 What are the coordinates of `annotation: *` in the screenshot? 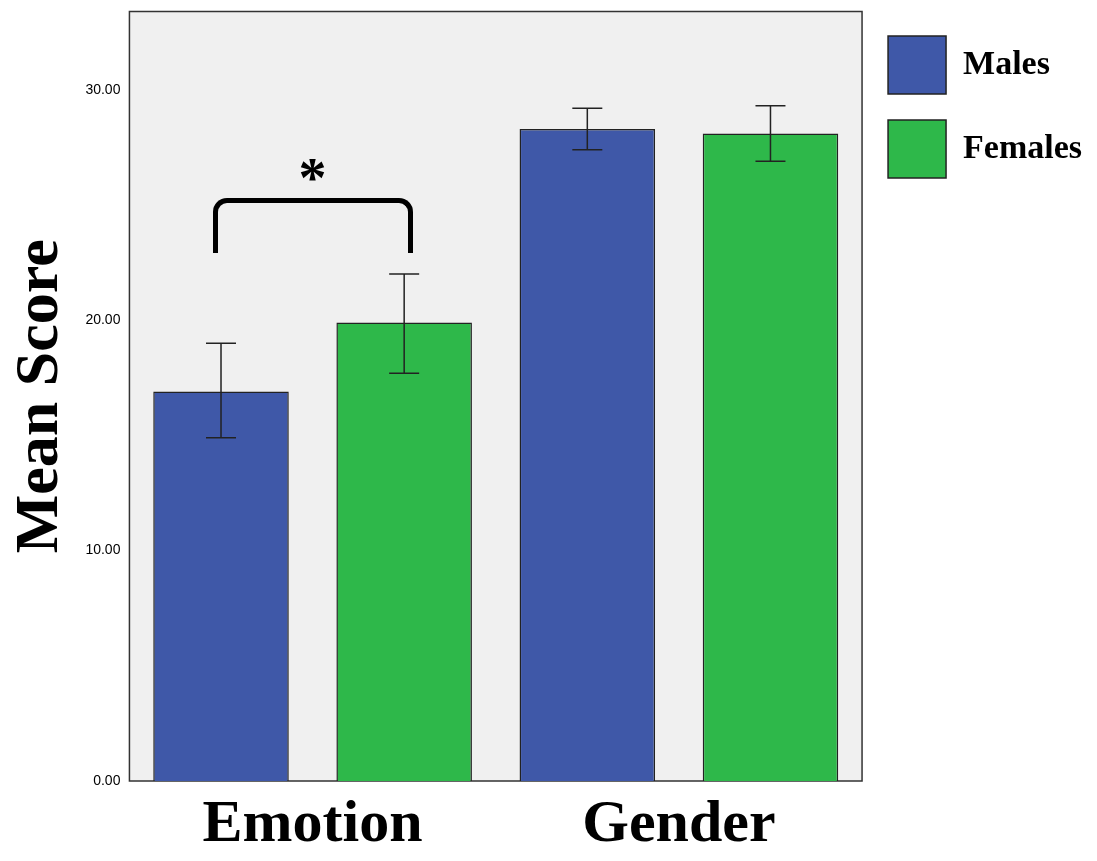 It's located at (312, 177).